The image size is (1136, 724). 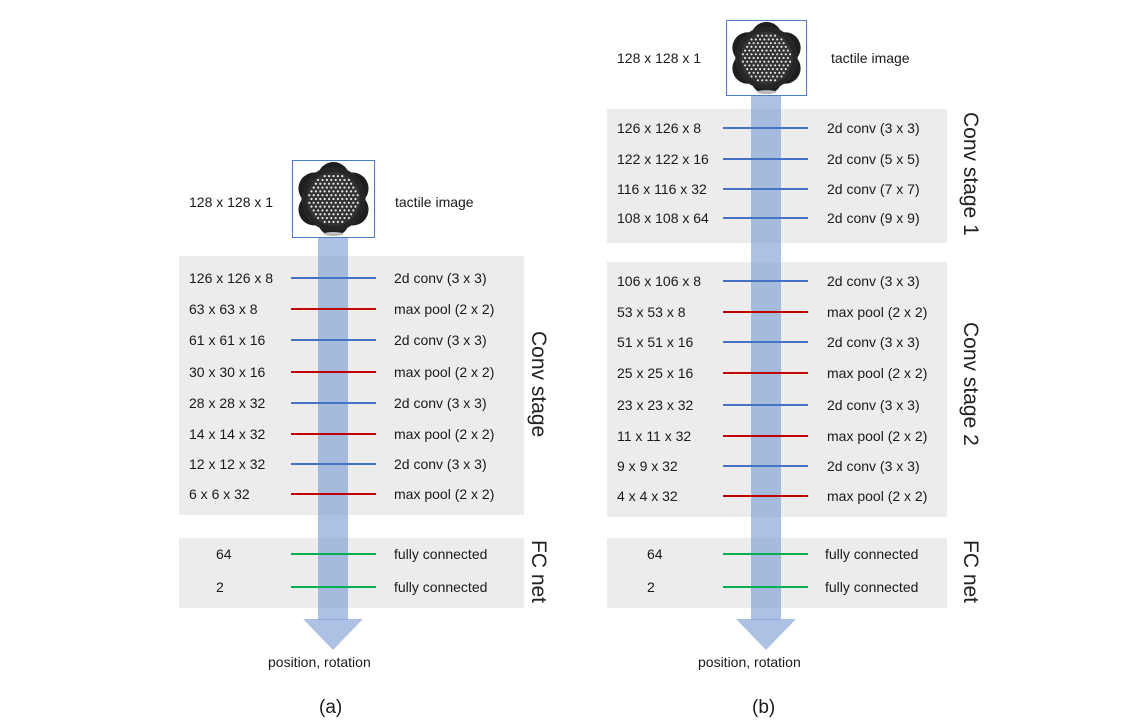 I want to click on fc-row-a-dim: 2, so click(x=220, y=587).